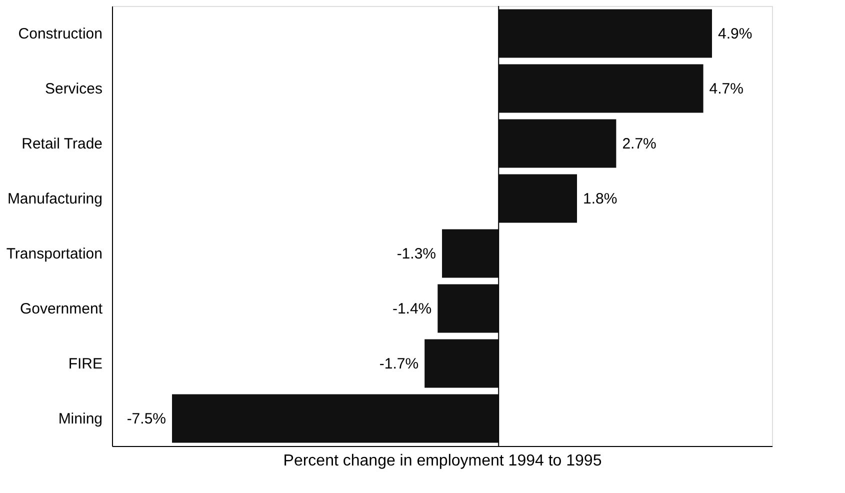  What do you see at coordinates (85, 364) in the screenshot?
I see `y-tick-label: FIRE` at bounding box center [85, 364].